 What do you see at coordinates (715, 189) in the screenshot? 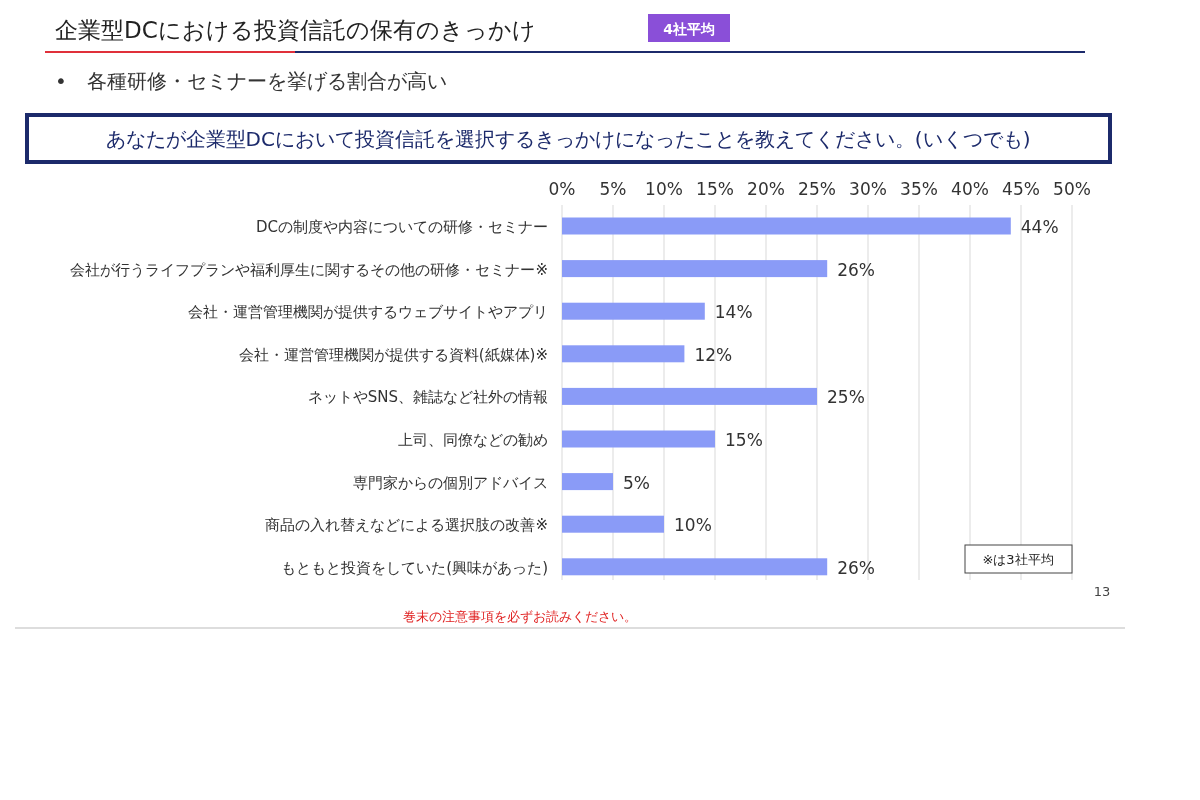
I see `x-tick-label: 15%` at bounding box center [715, 189].